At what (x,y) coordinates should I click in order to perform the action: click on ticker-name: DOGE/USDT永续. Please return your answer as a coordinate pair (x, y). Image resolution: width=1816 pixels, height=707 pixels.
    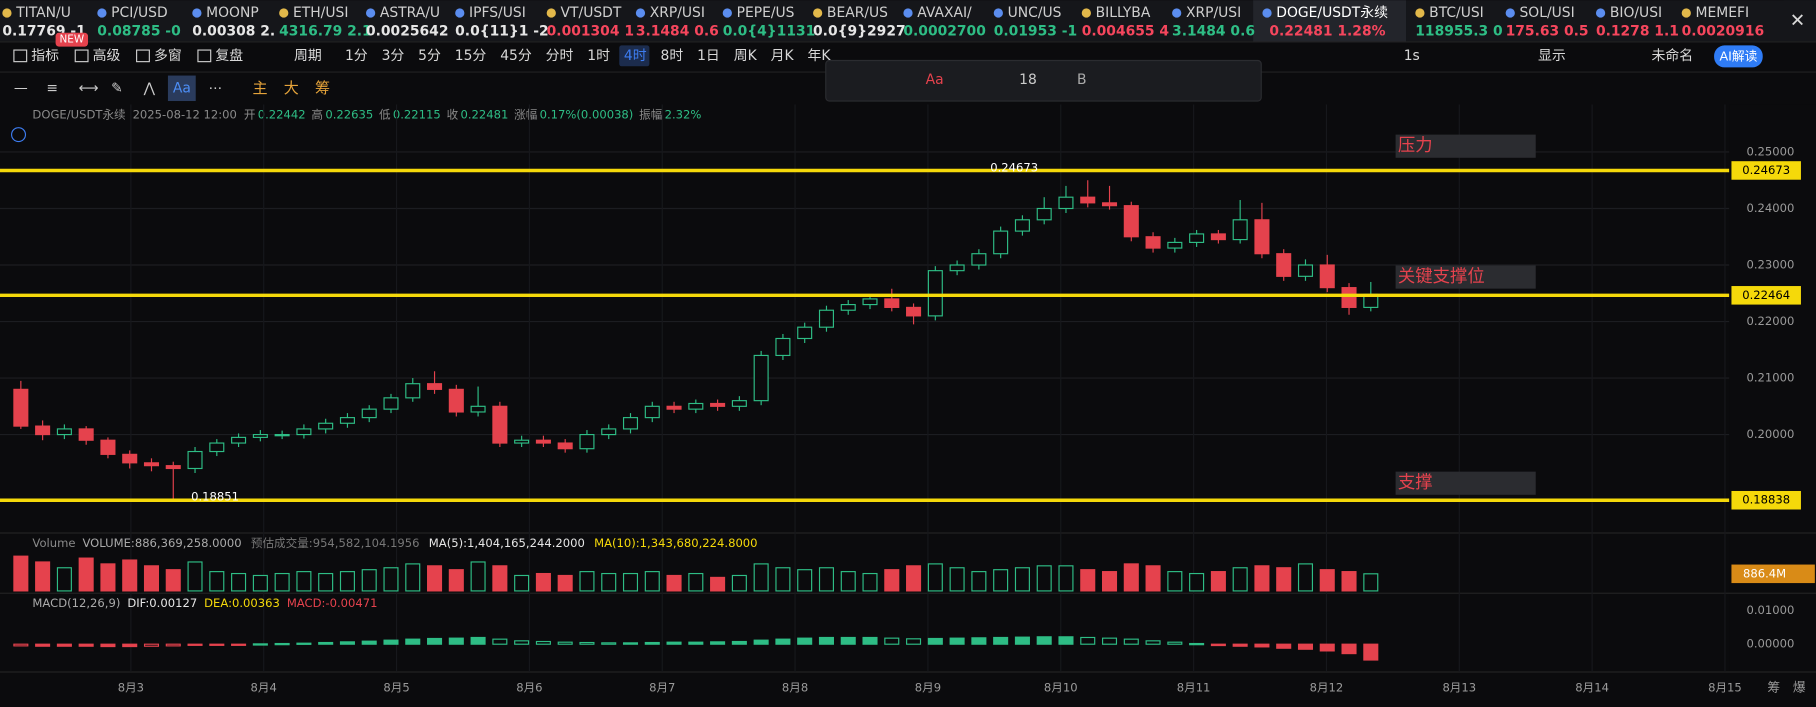
    Looking at the image, I should click on (1332, 13).